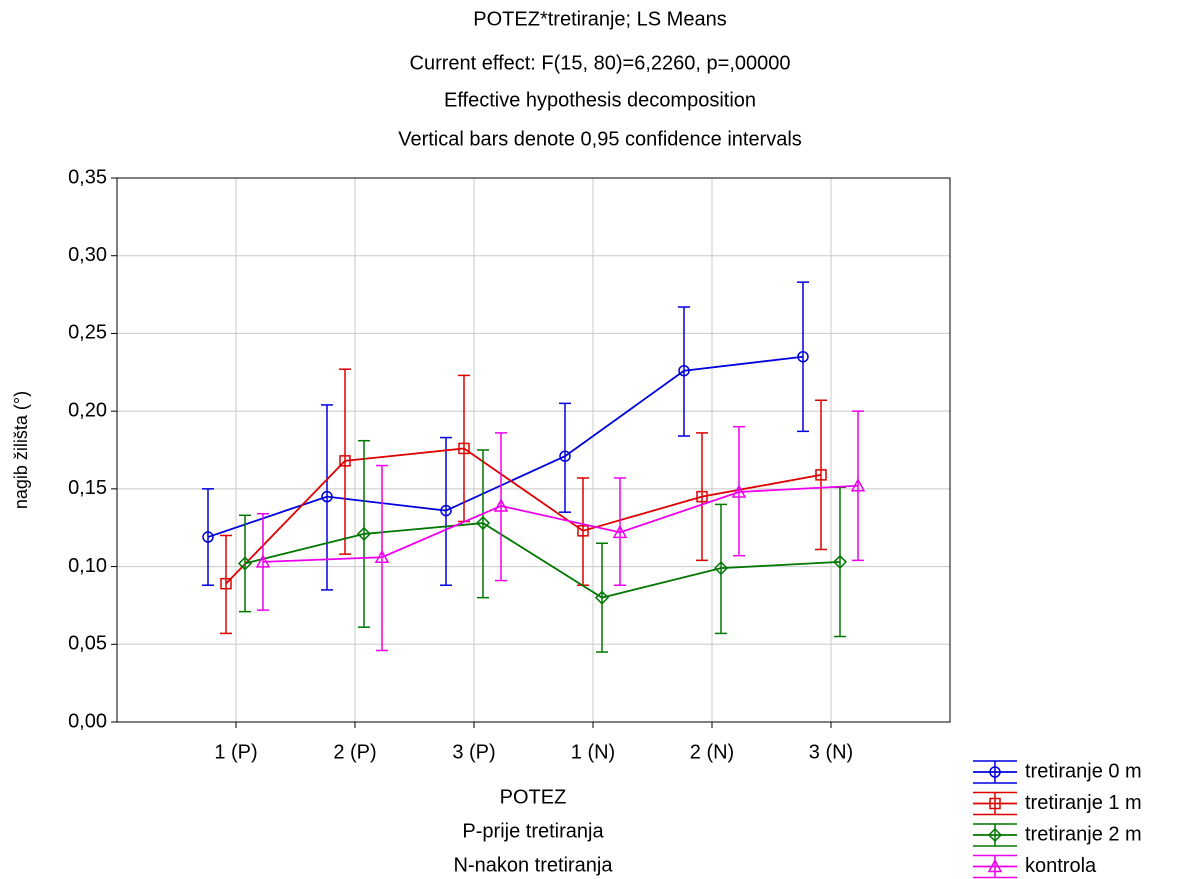  Describe the element at coordinates (1083, 803) in the screenshot. I see `legend-label: tretiranje 1 m` at that location.